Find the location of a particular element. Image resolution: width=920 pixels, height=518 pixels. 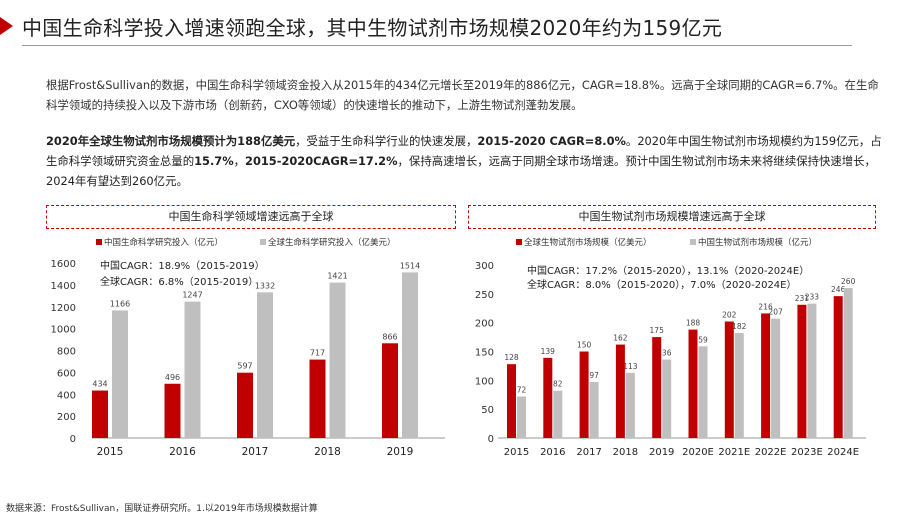

chart1-y-tick-label: 1200 is located at coordinates (63, 308).